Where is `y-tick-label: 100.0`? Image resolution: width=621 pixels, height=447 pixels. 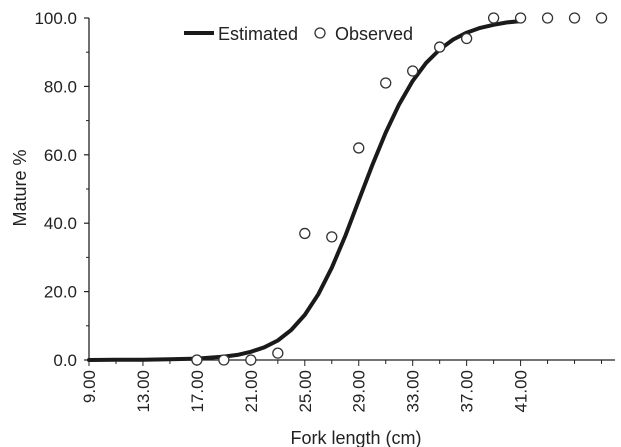 y-tick-label: 100.0 is located at coordinates (55, 18).